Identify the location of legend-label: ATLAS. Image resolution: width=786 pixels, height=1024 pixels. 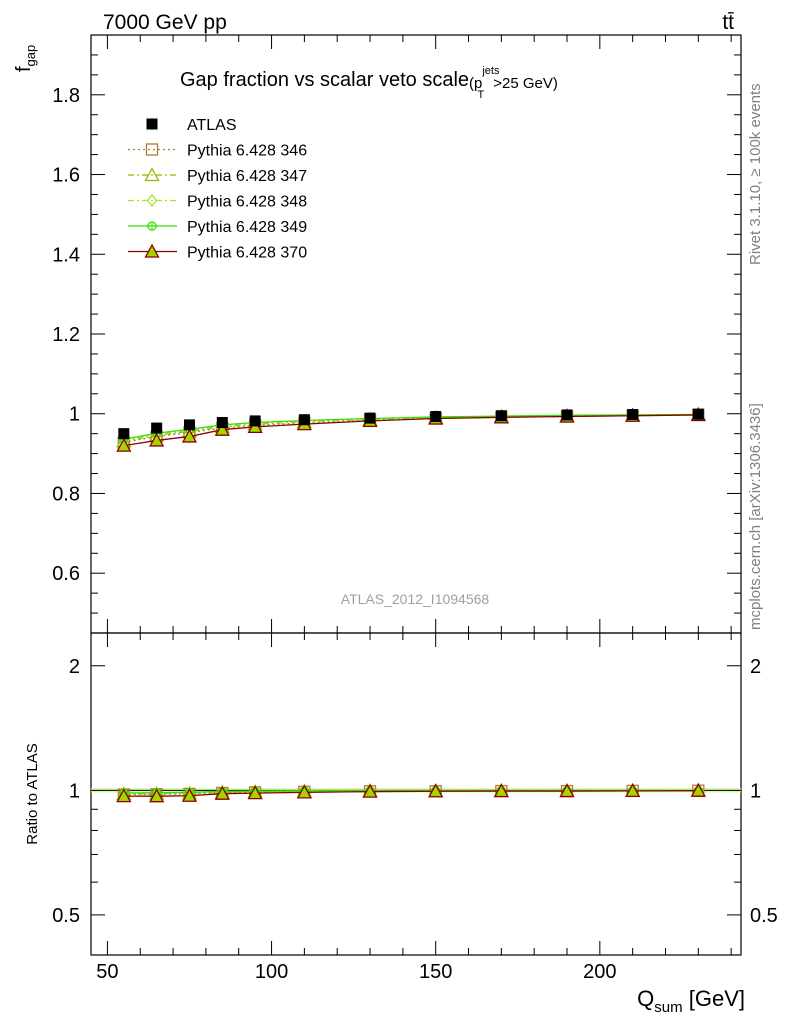
(212, 125).